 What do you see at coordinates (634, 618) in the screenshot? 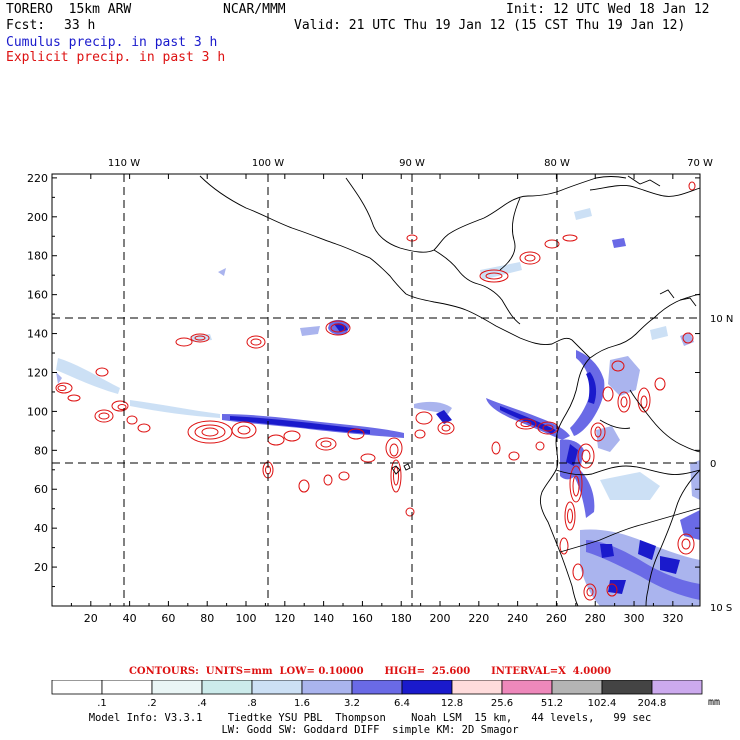
I see `bottom-tick-label: 300` at bounding box center [634, 618].